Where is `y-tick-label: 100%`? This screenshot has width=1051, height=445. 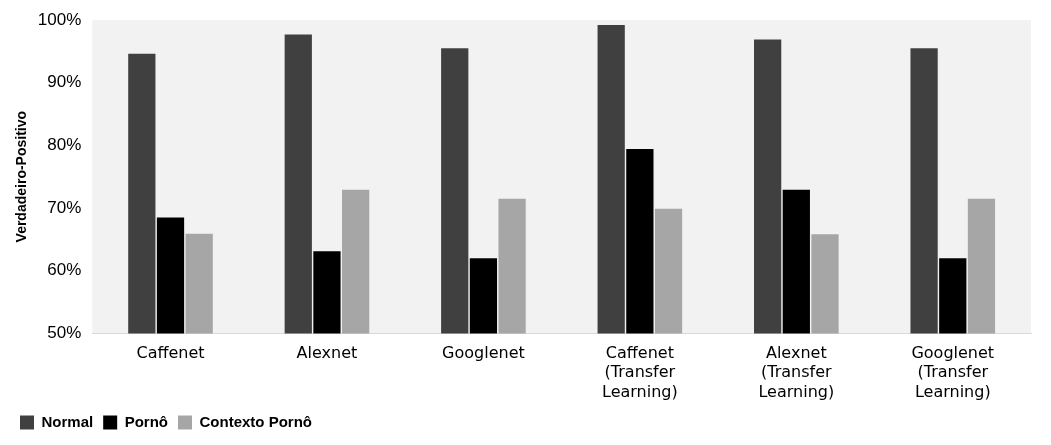
y-tick-label: 100% is located at coordinates (59, 19).